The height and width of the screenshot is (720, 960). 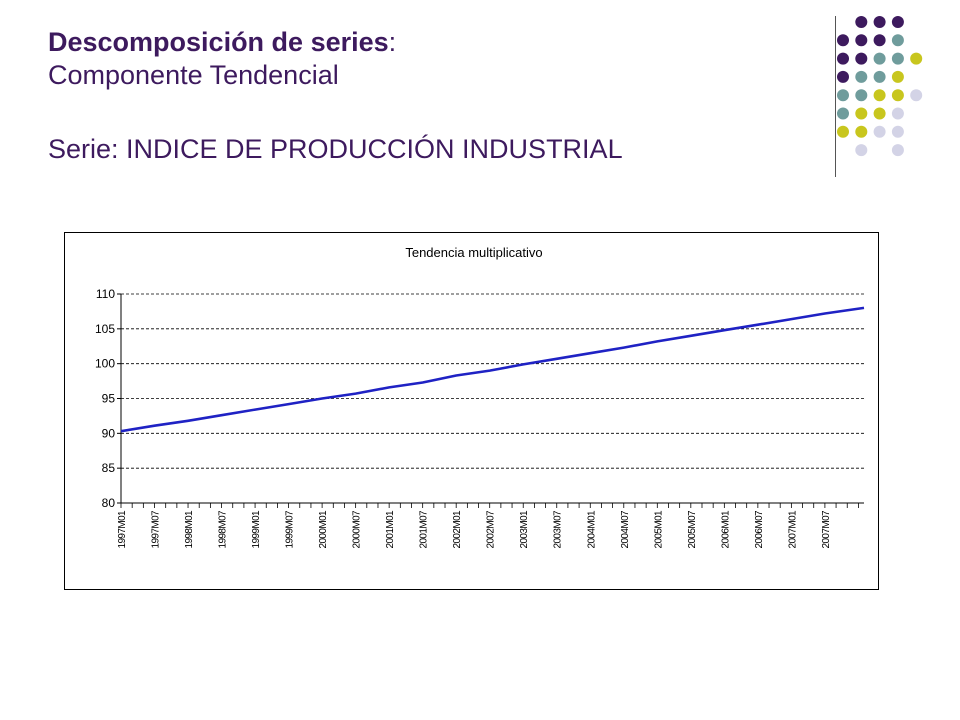 I want to click on chart-title: Tendencia multiplicativo, so click(x=473, y=252).